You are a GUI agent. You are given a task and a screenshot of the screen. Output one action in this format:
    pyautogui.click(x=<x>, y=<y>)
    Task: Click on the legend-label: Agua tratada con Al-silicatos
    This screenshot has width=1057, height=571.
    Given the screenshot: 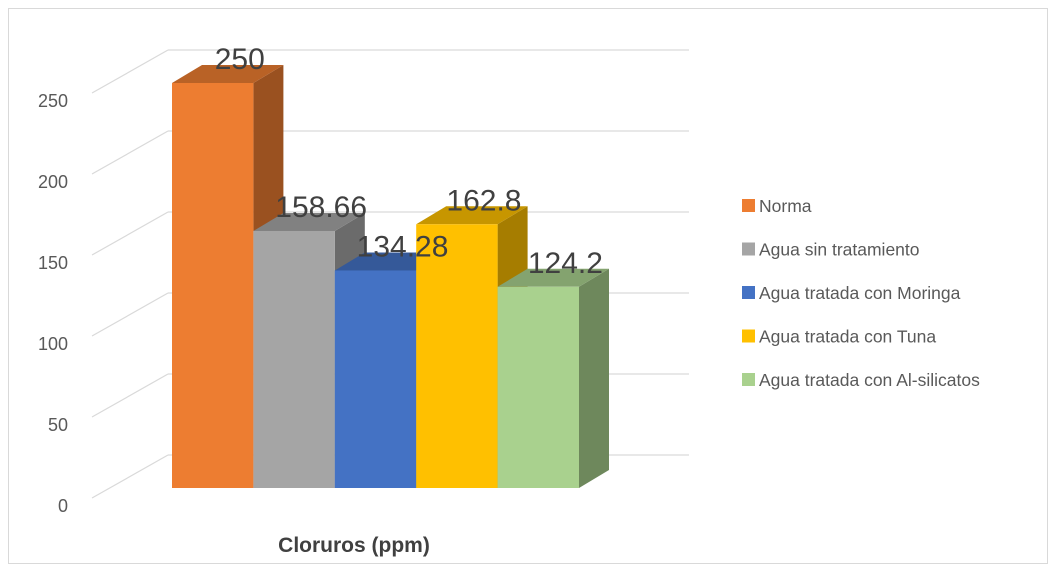 What is the action you would take?
    pyautogui.click(x=869, y=380)
    